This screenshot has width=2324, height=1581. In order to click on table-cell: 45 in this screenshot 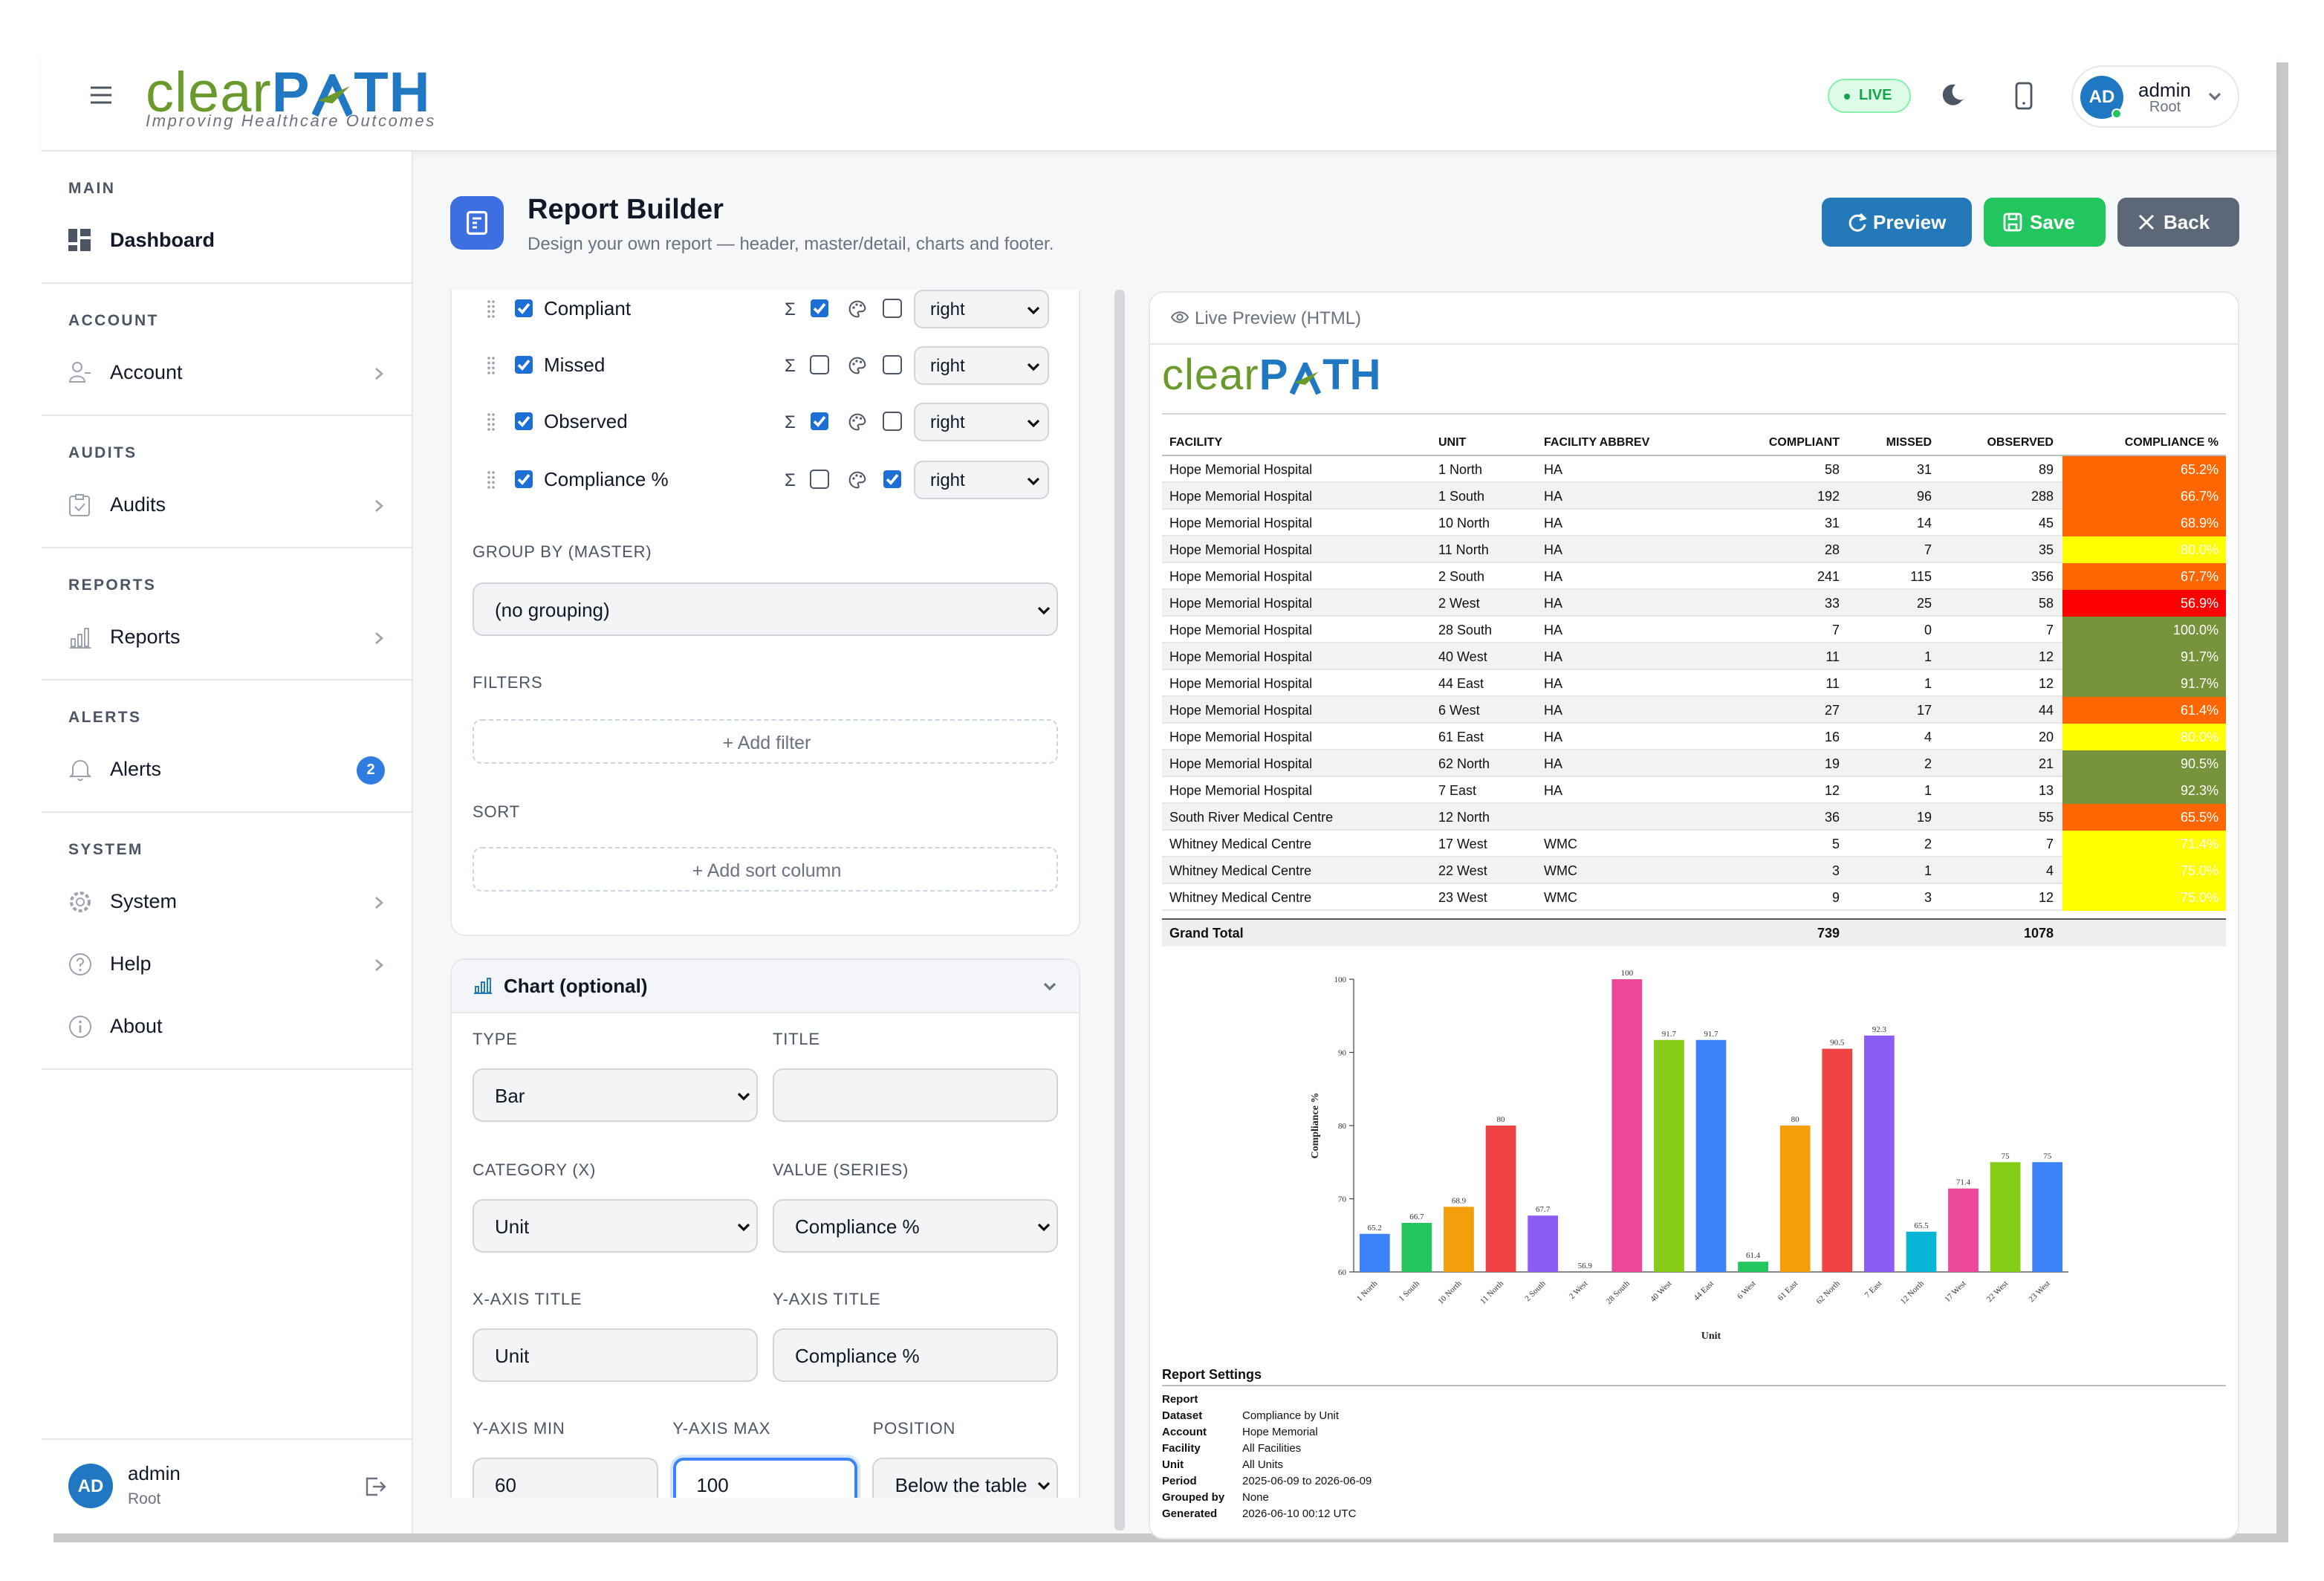, I will do `click(2046, 522)`.